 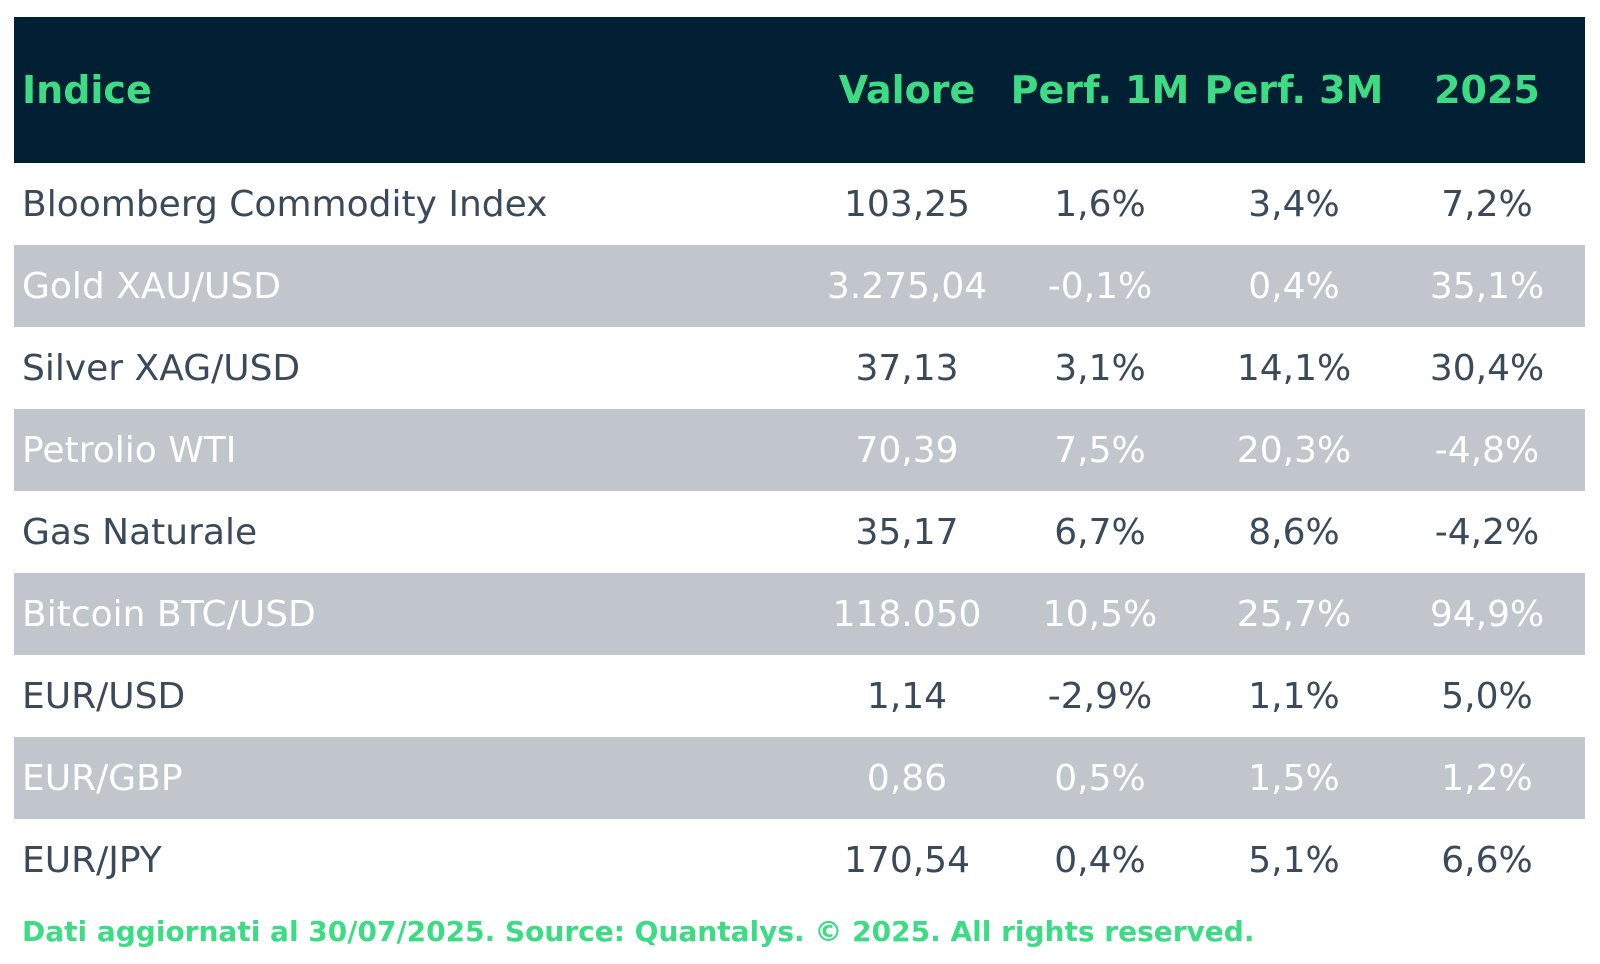 What do you see at coordinates (799, 696) in the screenshot?
I see `table-row: EUR/USD 1,14 -2,9% 1,1% 5,0%` at bounding box center [799, 696].